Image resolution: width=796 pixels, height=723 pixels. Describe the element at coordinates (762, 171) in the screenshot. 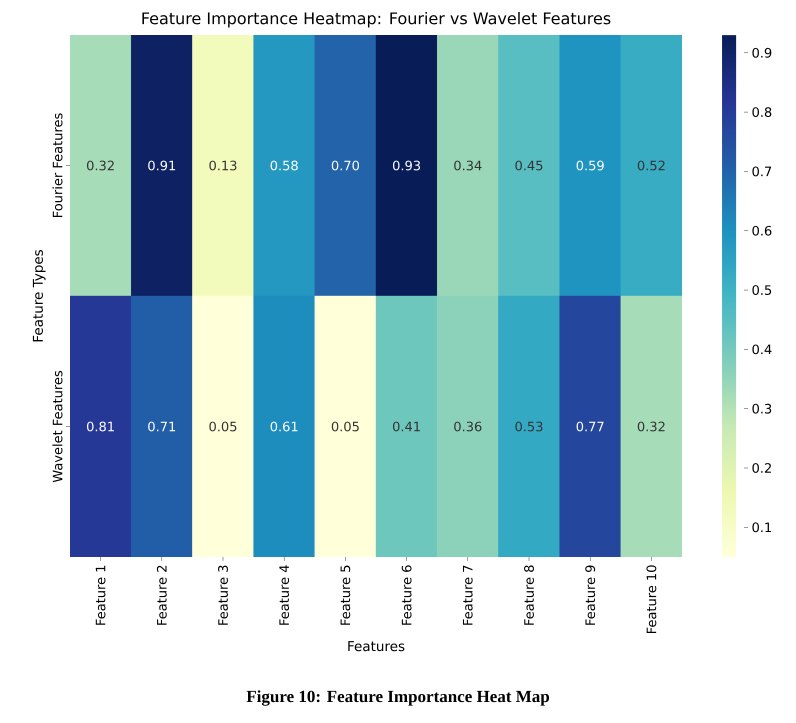

I see `color-bar-label: 0.7` at that location.